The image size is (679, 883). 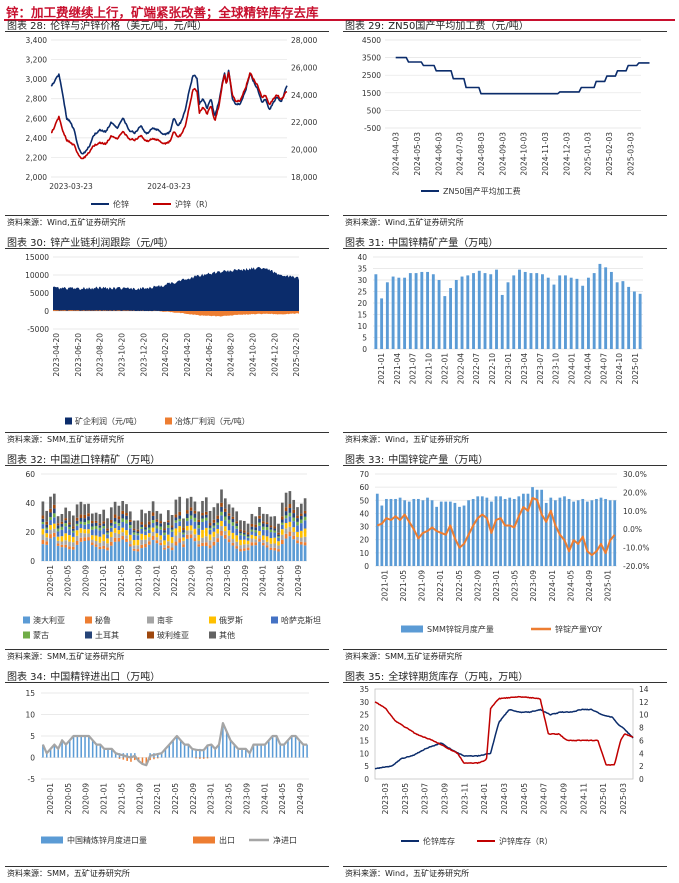 I want to click on x-tick-label: 2024-02-20, so click(x=165, y=355).